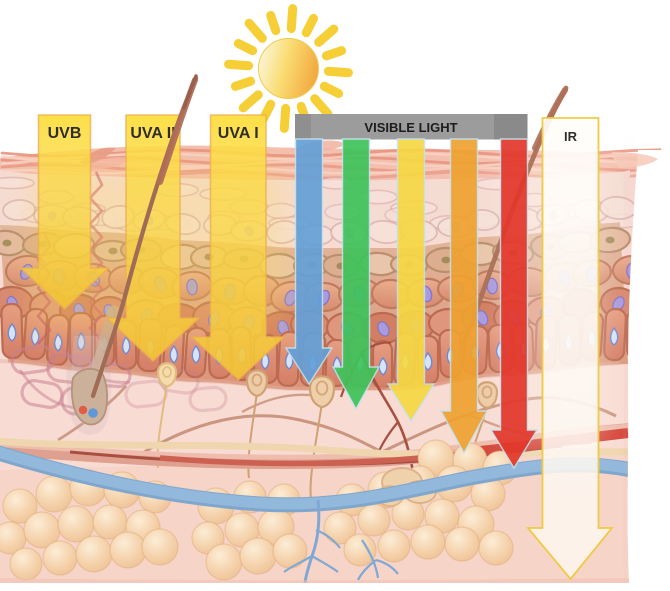 The width and height of the screenshot is (670, 591). Describe the element at coordinates (410, 127) in the screenshot. I see `svg-text: VISIBLE LIGHT` at that location.